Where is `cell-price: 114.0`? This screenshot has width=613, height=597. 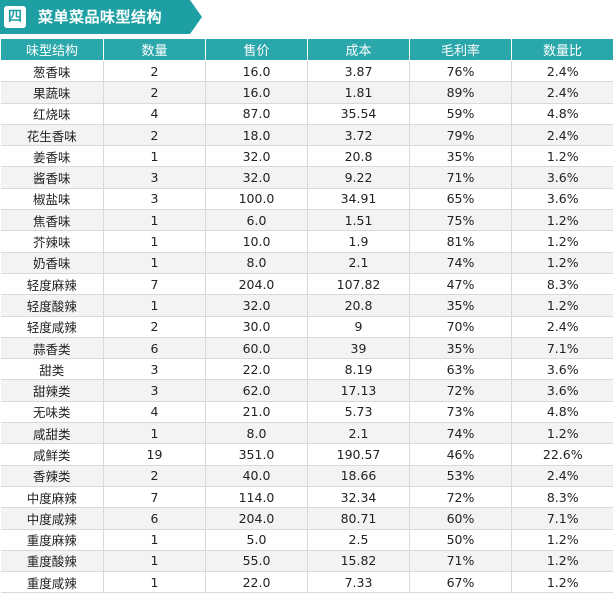 cell-price: 114.0 is located at coordinates (256, 497).